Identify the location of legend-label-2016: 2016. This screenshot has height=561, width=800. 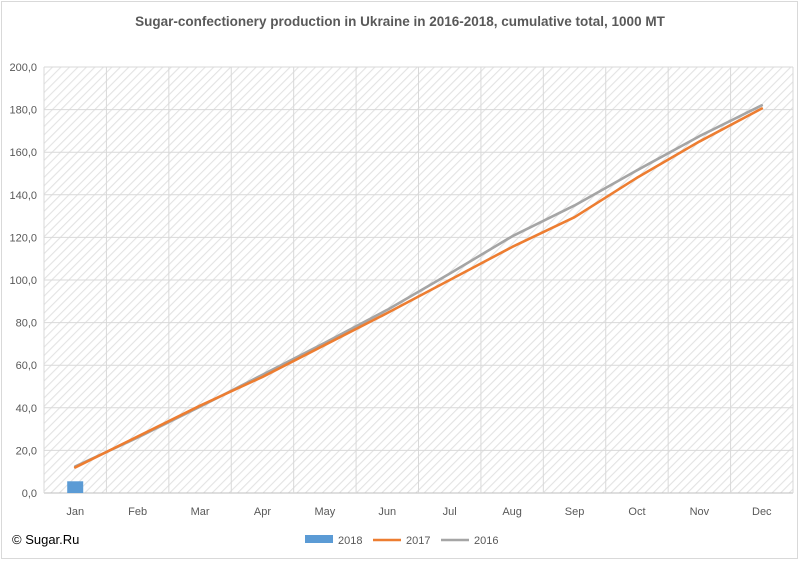
(486, 541).